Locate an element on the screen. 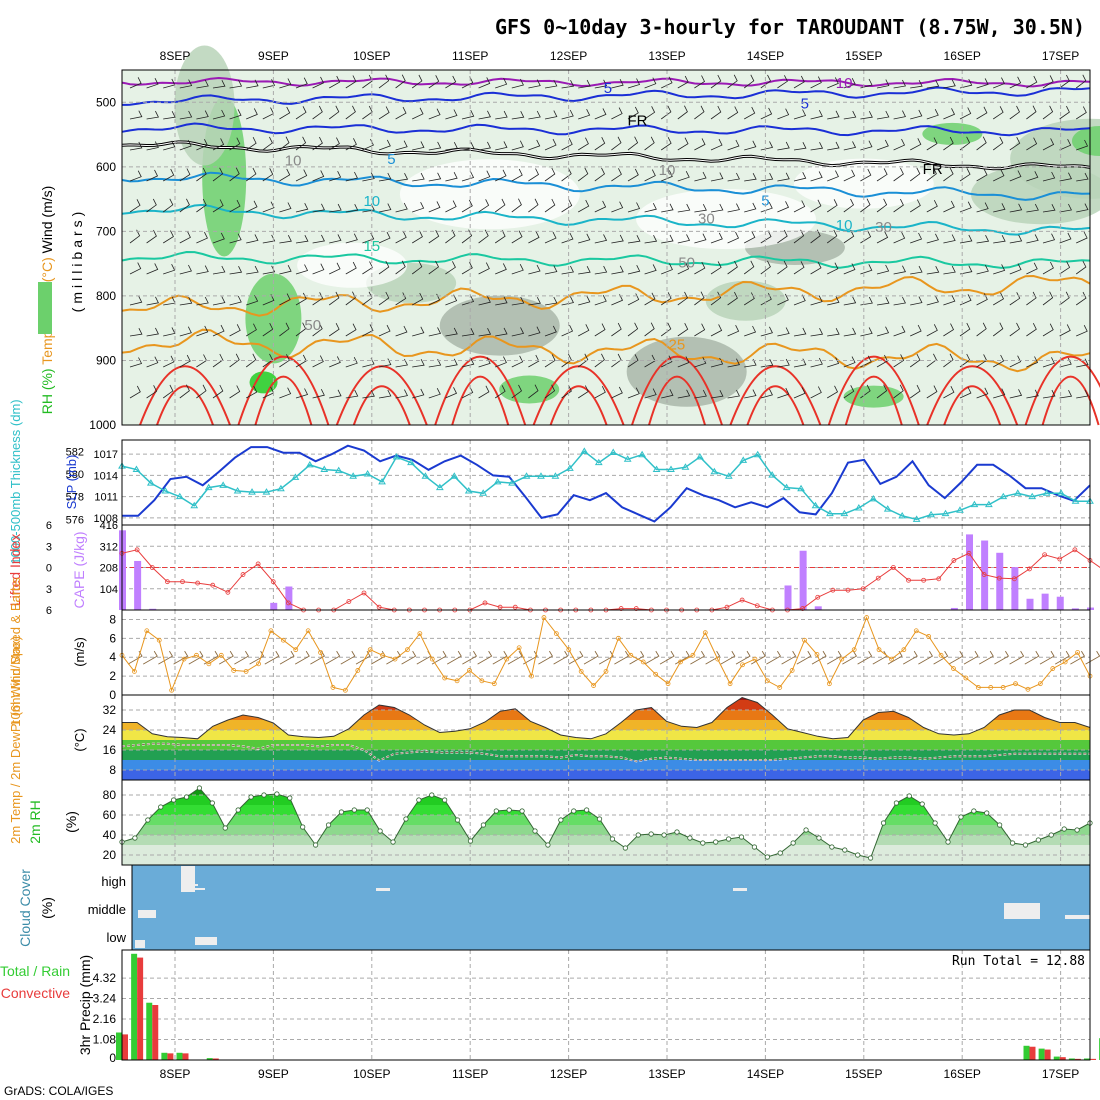 Image resolution: width=1100 pixels, height=1100 pixels. contour-label: 25 is located at coordinates (676, 344).